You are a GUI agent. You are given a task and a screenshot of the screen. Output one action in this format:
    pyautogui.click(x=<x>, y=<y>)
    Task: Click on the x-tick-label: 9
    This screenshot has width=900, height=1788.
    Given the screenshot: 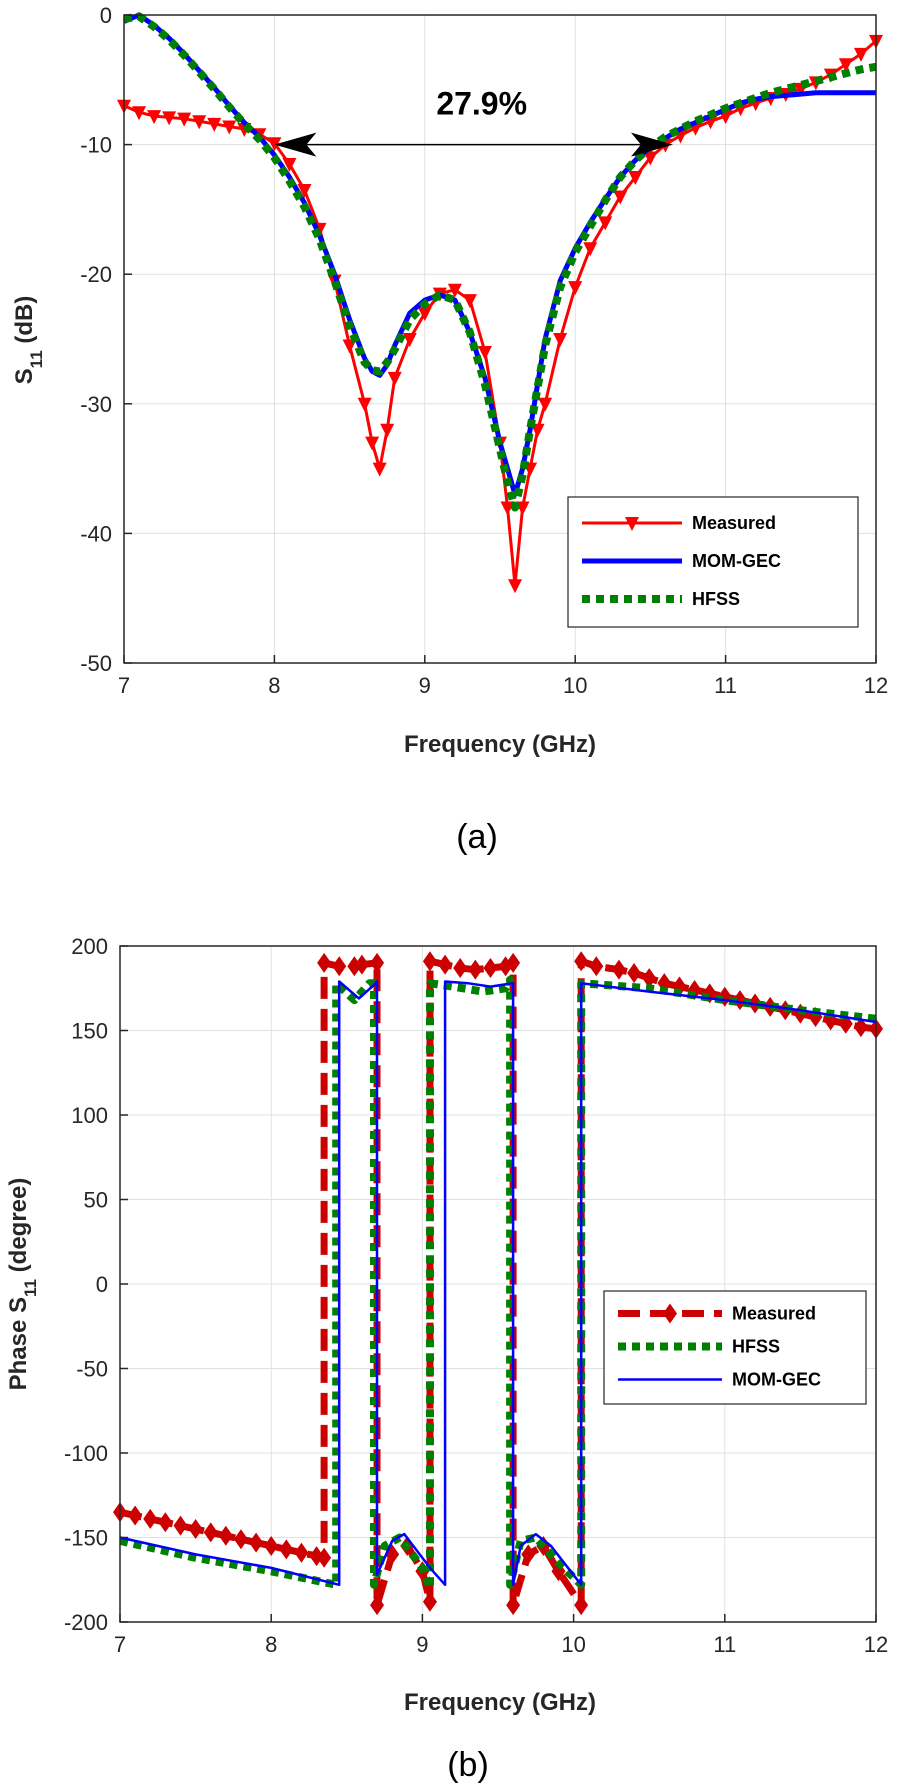 What is the action you would take?
    pyautogui.click(x=425, y=685)
    